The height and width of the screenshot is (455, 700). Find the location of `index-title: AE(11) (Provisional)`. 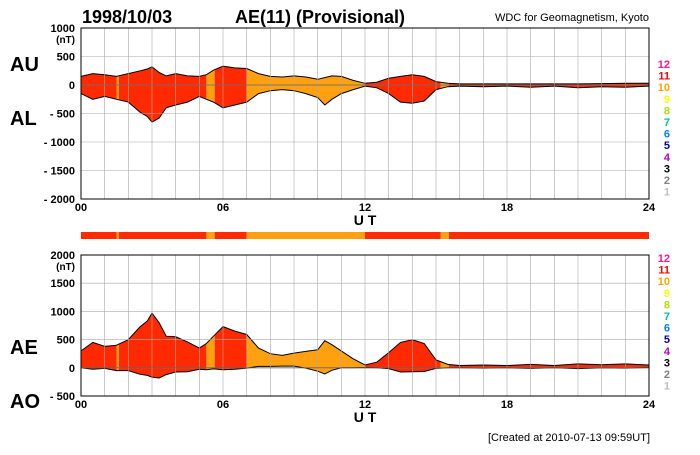

index-title: AE(11) (Provisional) is located at coordinates (320, 17).